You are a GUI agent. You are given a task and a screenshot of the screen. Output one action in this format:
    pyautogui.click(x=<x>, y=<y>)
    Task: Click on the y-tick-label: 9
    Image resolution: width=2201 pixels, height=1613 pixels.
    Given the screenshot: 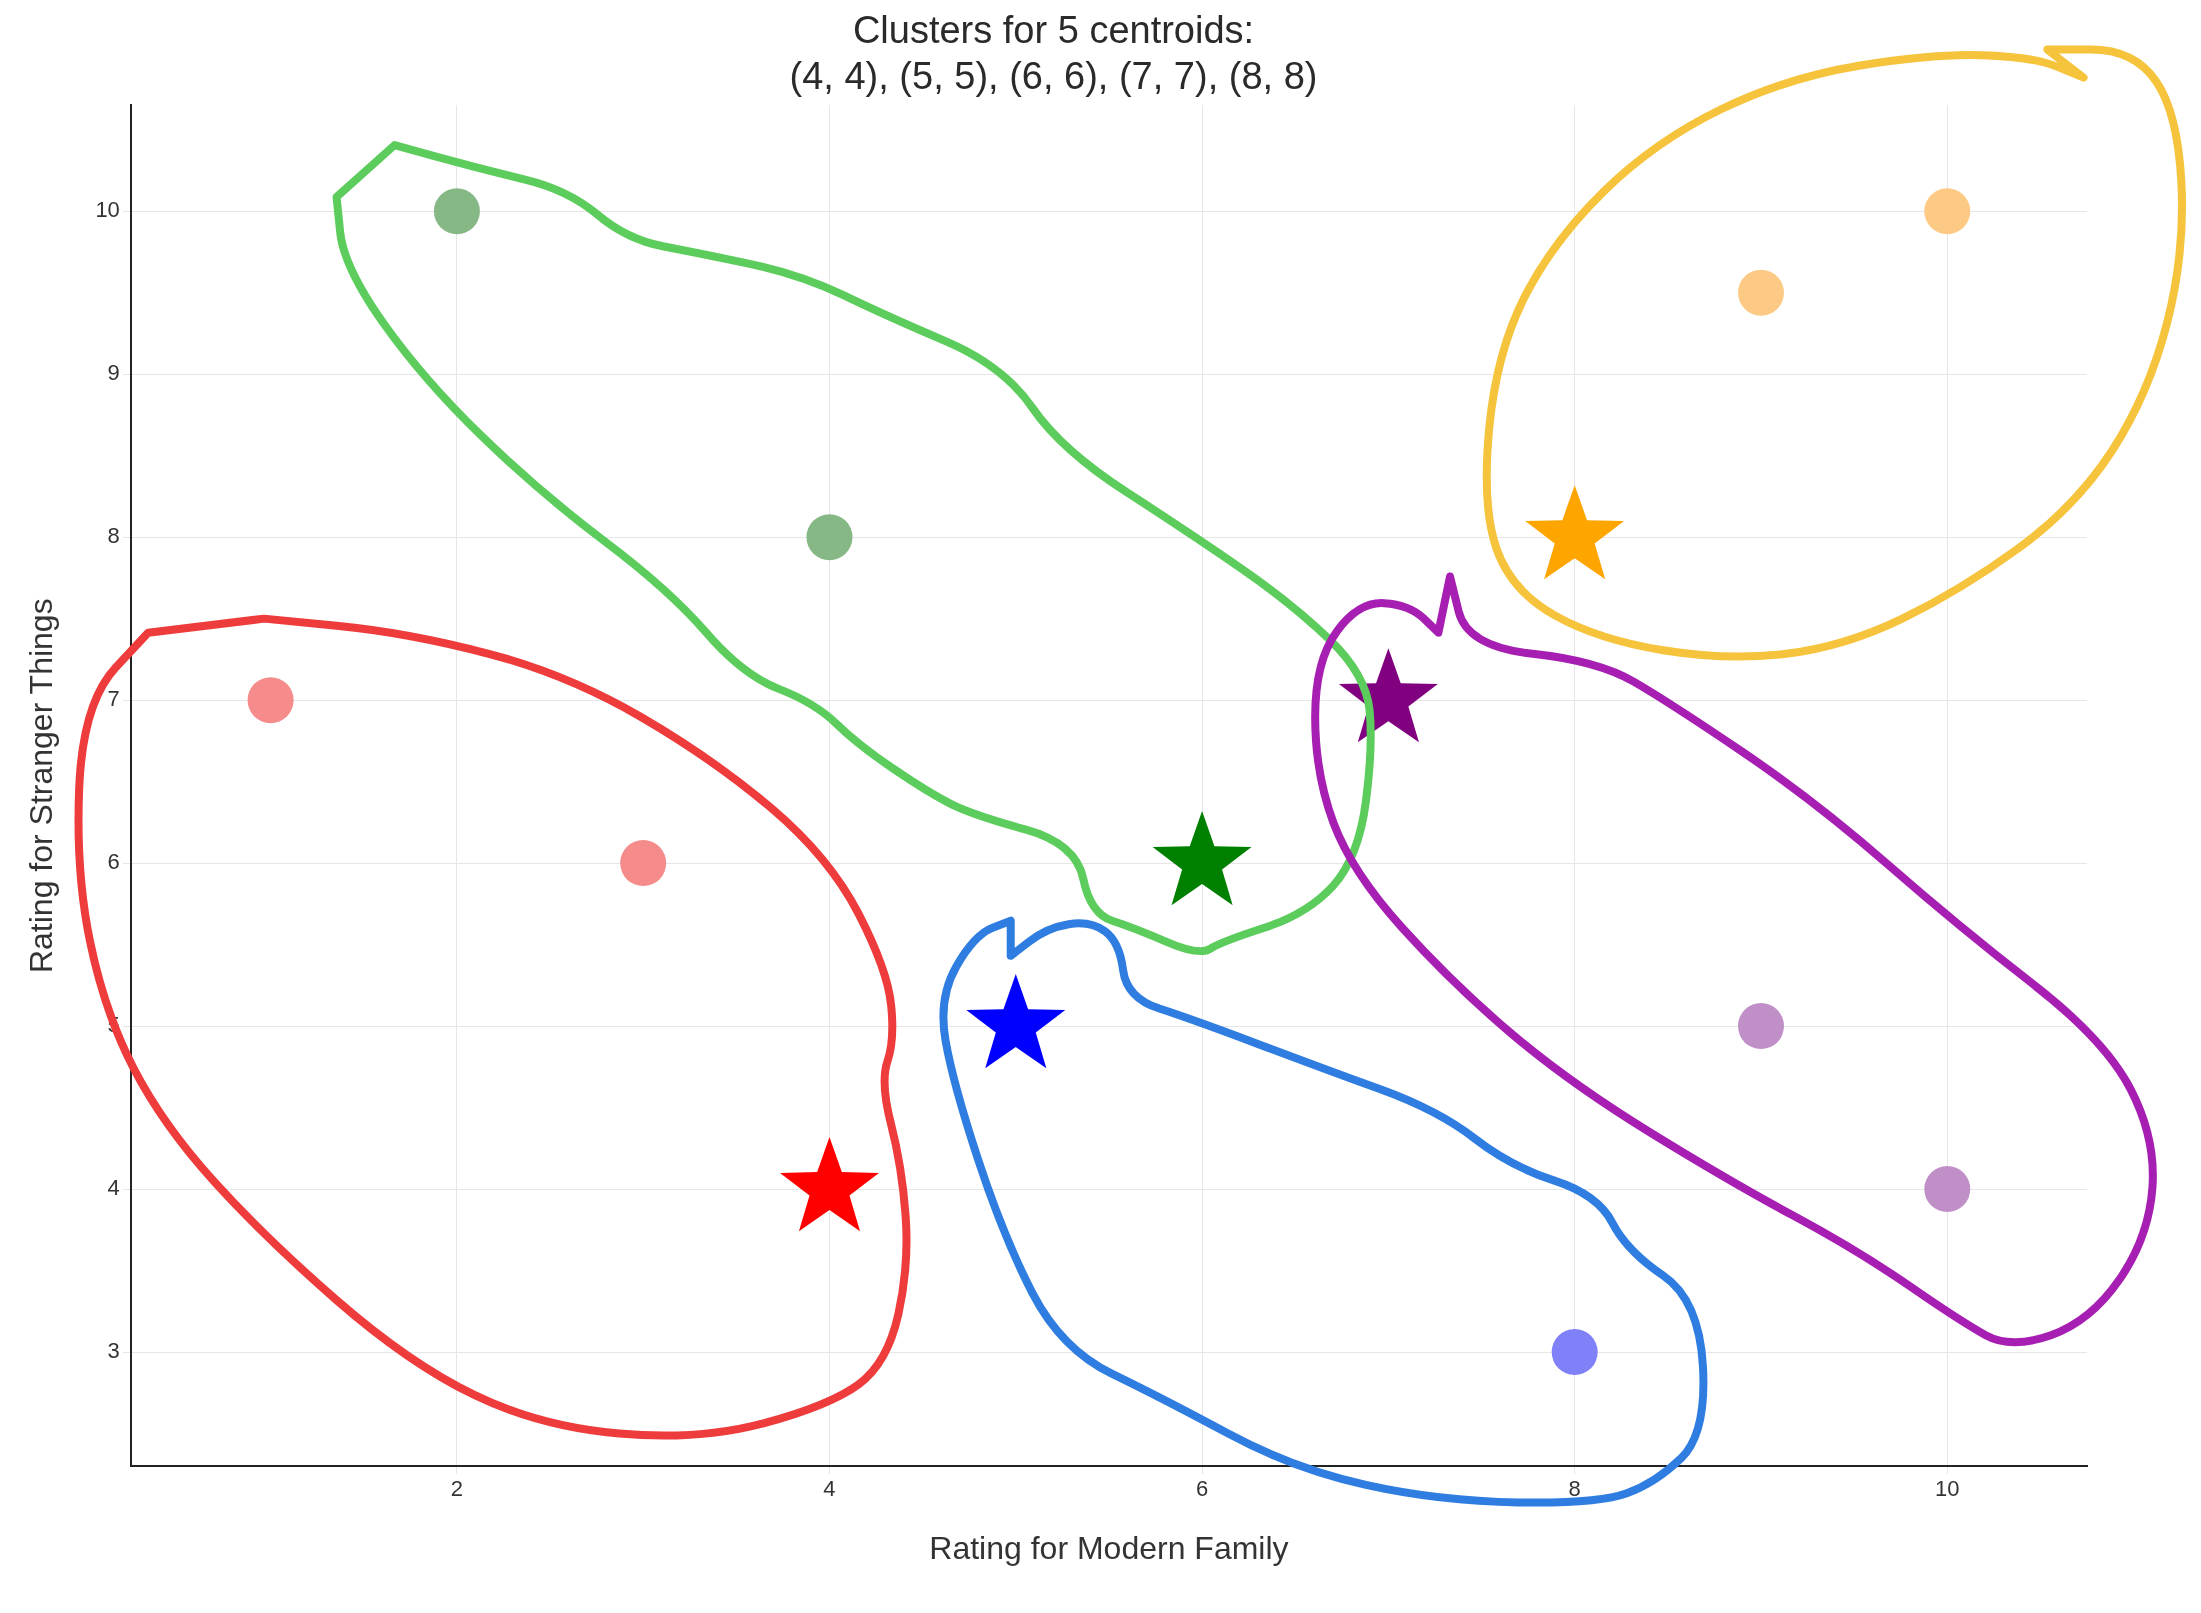 What is the action you would take?
    pyautogui.click(x=113, y=373)
    